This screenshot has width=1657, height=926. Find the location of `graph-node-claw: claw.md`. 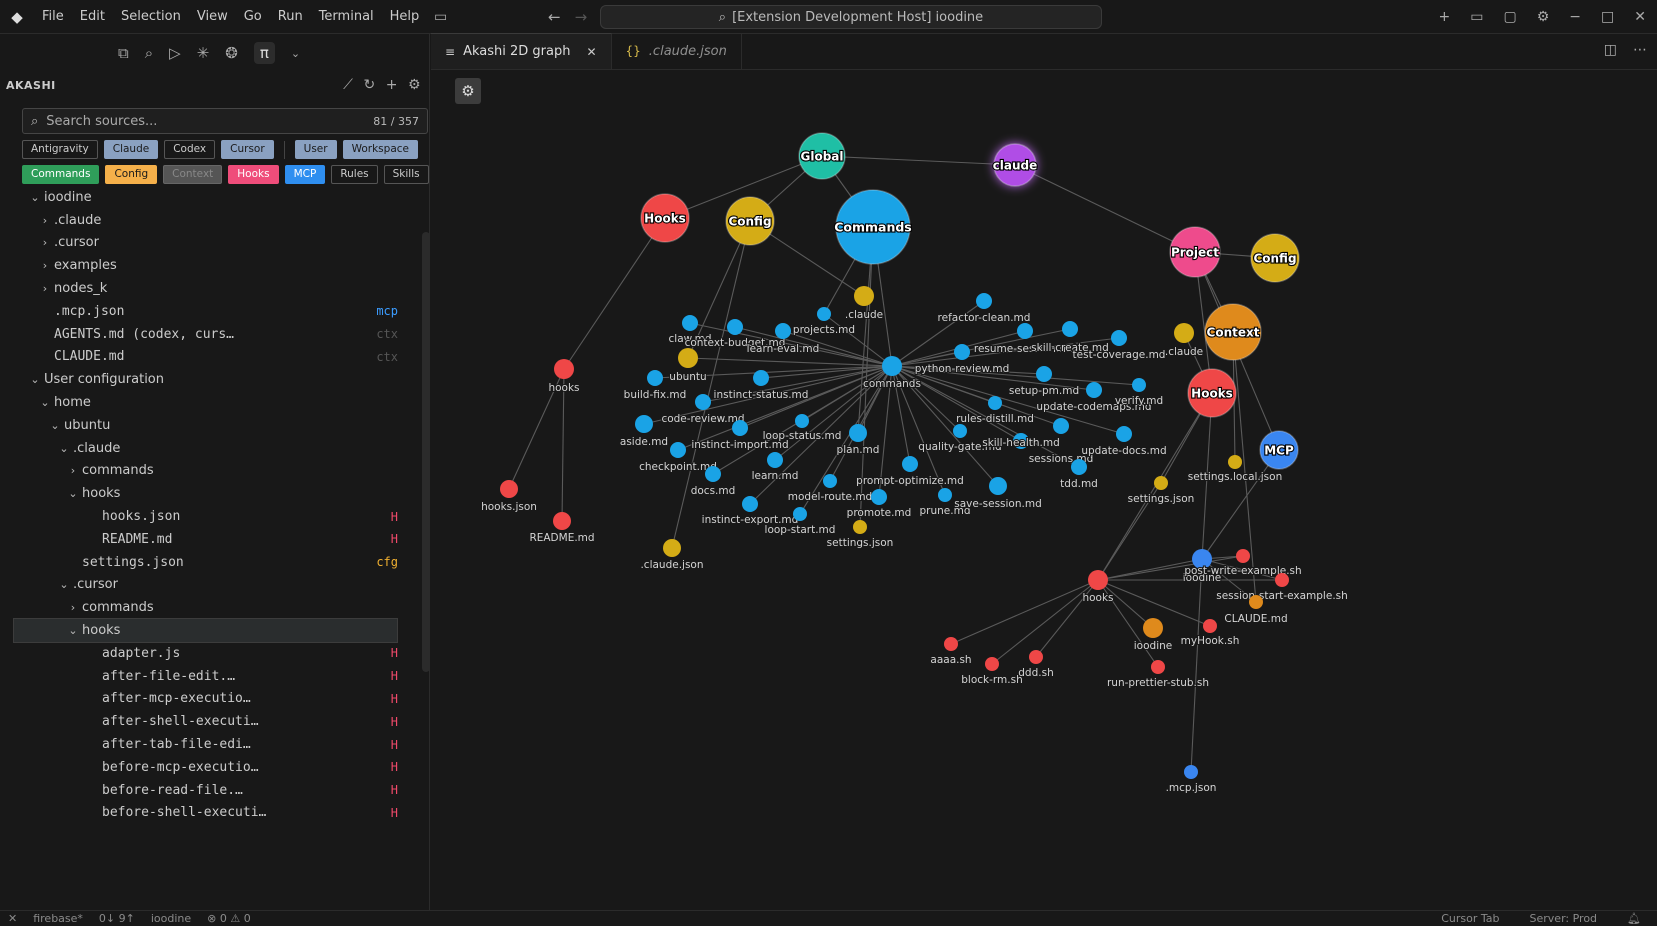

graph-node-claw: claw.md is located at coordinates (690, 330).